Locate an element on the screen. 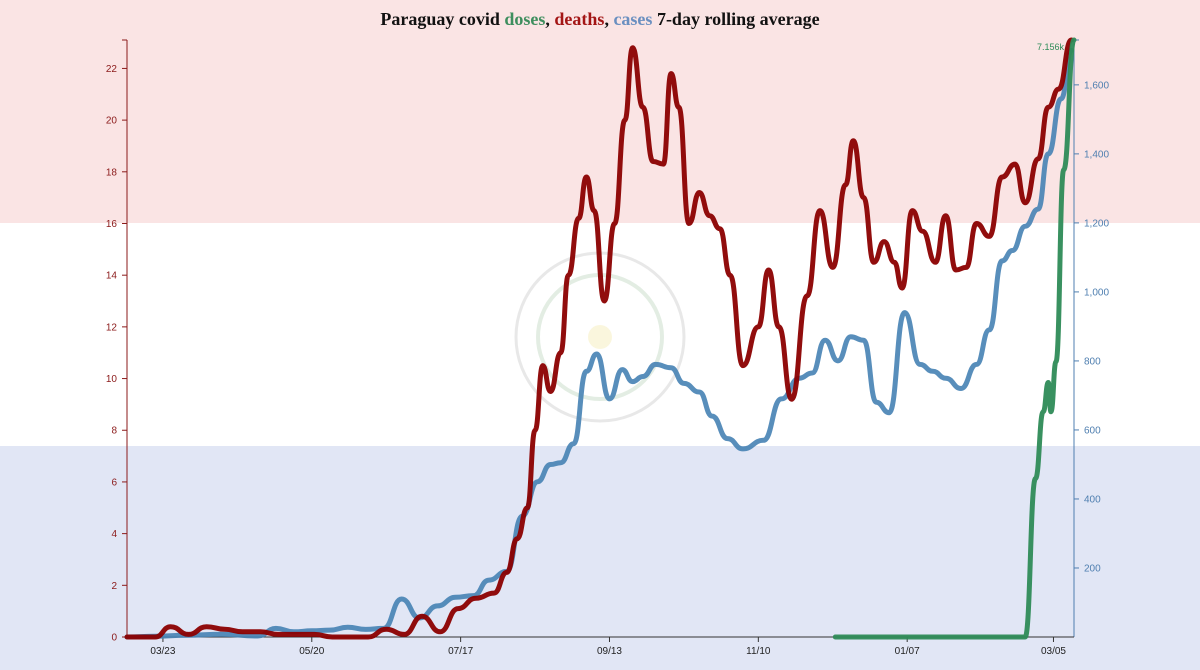 This screenshot has height=670, width=1200. x-axis-tick-label: 11/10 is located at coordinates (758, 651).